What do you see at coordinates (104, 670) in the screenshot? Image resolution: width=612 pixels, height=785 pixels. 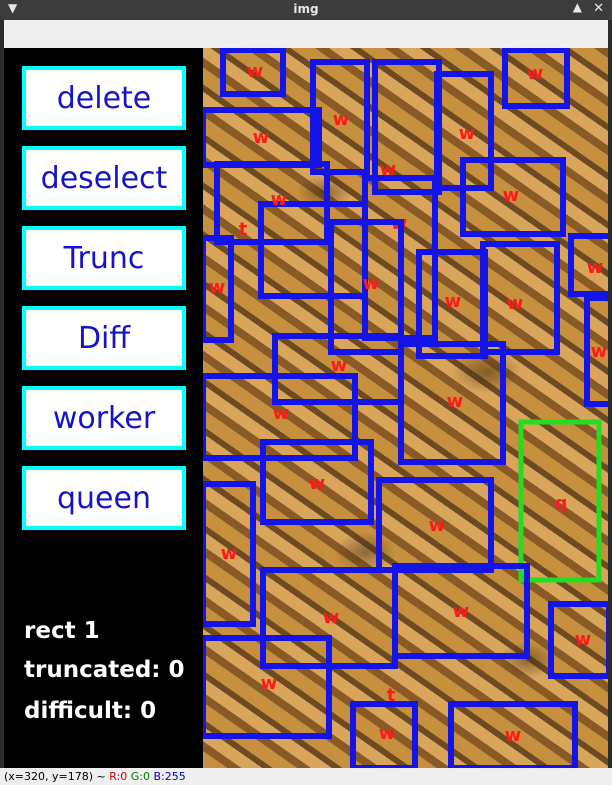 I see `truncated-count: truncated: 0` at bounding box center [104, 670].